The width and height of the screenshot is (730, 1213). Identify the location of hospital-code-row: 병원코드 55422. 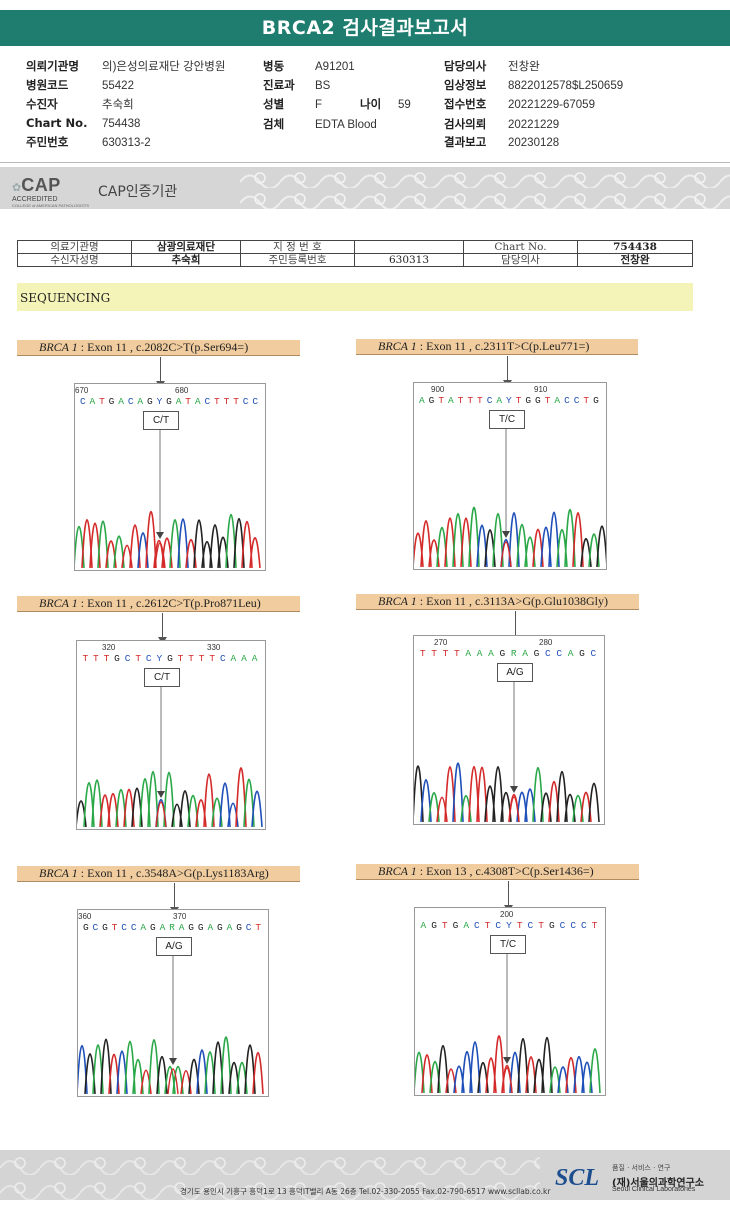
(80, 85).